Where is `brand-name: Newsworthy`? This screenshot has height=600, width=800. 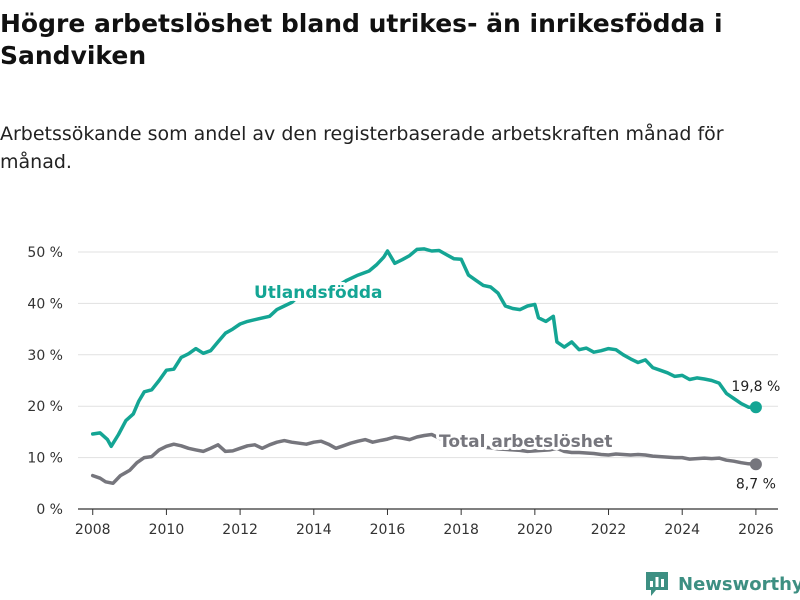
brand-name: Newsworthy is located at coordinates (739, 584).